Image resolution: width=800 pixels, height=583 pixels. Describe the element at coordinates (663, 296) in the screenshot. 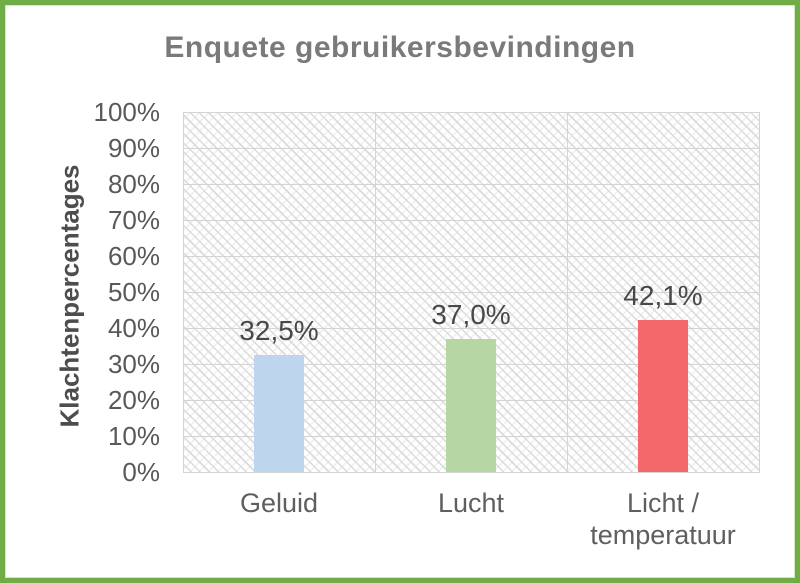

I see `value-label-licht-temperatuur: 42,1%` at that location.